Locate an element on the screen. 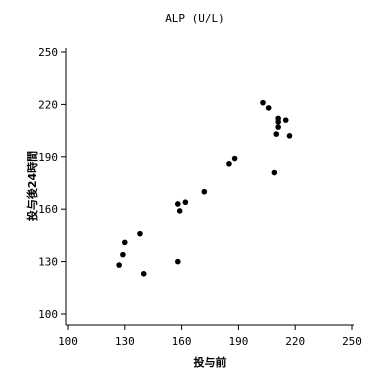 Image resolution: width=382 pixels, height=373 pixels. y-ticks: 100 130 160 190 220 250 is located at coordinates (52, 183).